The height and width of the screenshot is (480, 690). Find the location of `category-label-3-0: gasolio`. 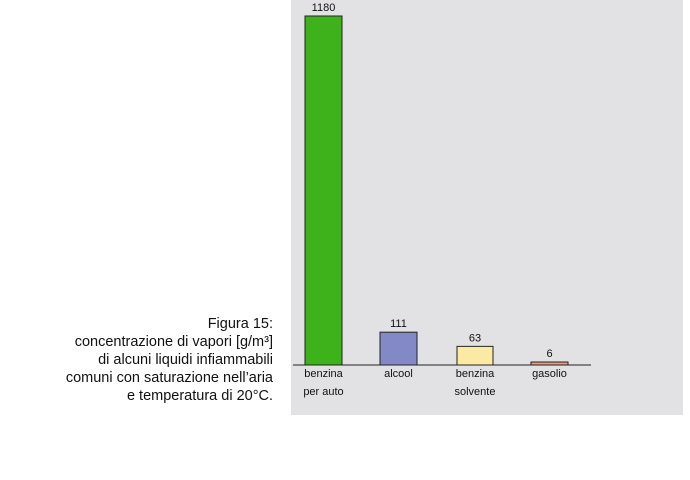

category-label-3-0: gasolio is located at coordinates (549, 374).